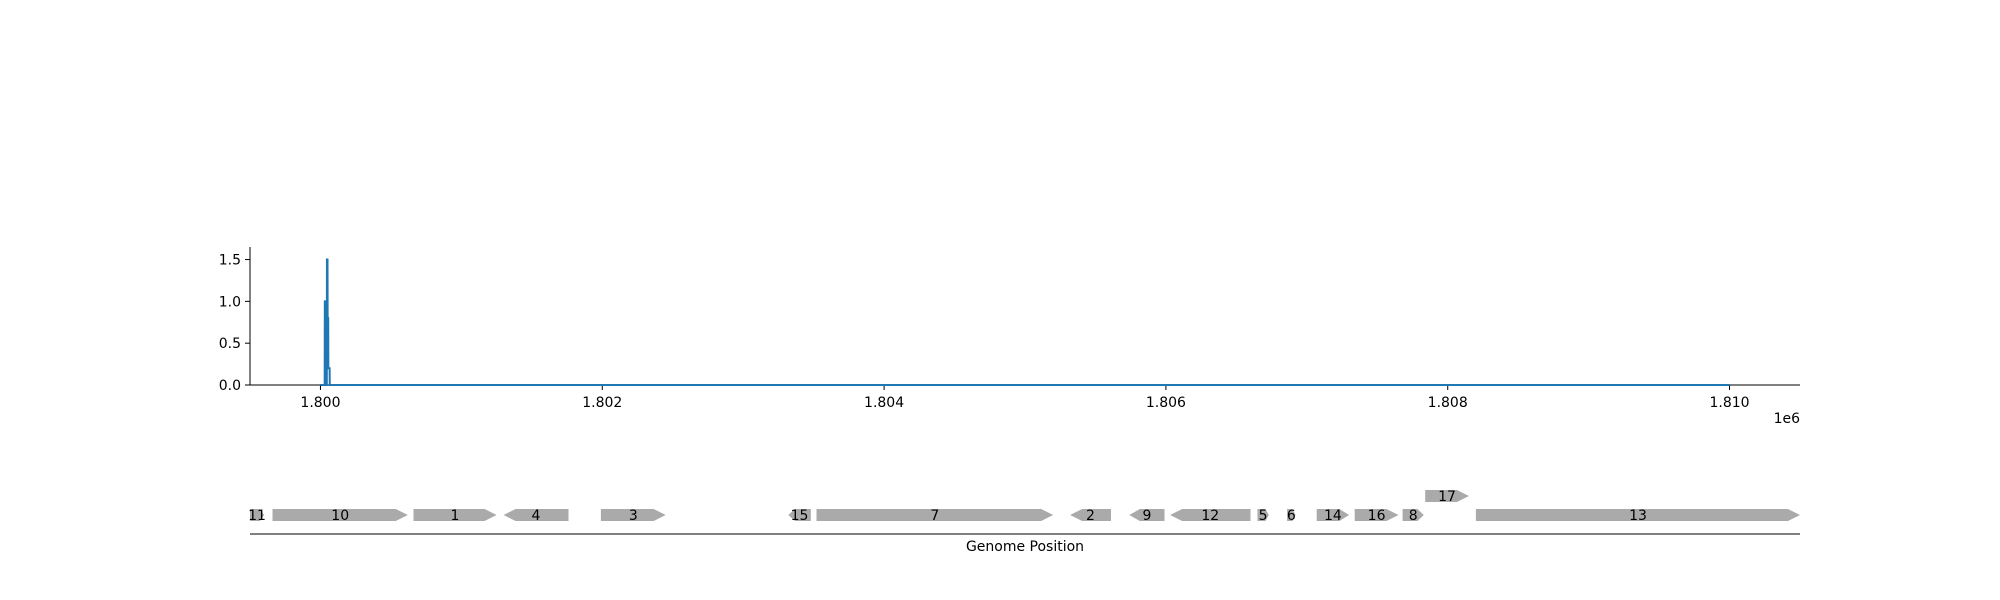 The width and height of the screenshot is (2000, 600). I want to click on gene-label: 9, so click(1146, 516).